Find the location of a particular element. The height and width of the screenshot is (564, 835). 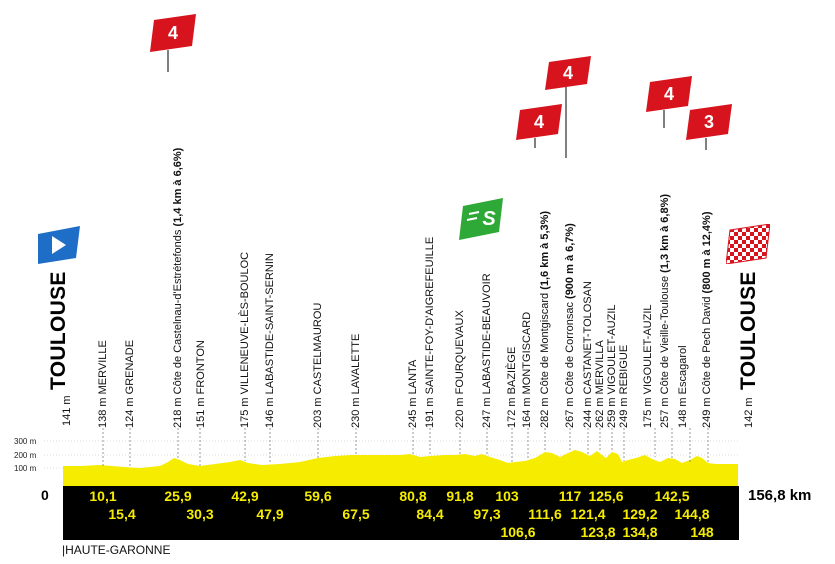

km-mark: 129,2 is located at coordinates (640, 514).